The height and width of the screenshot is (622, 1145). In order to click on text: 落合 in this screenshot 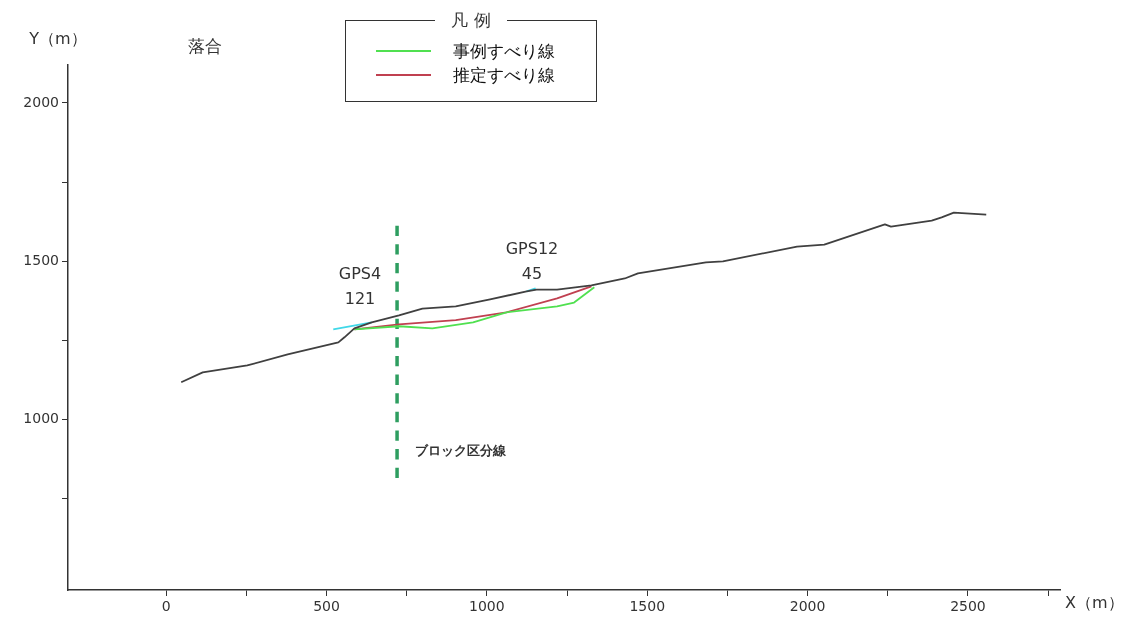, I will do `click(205, 46)`.